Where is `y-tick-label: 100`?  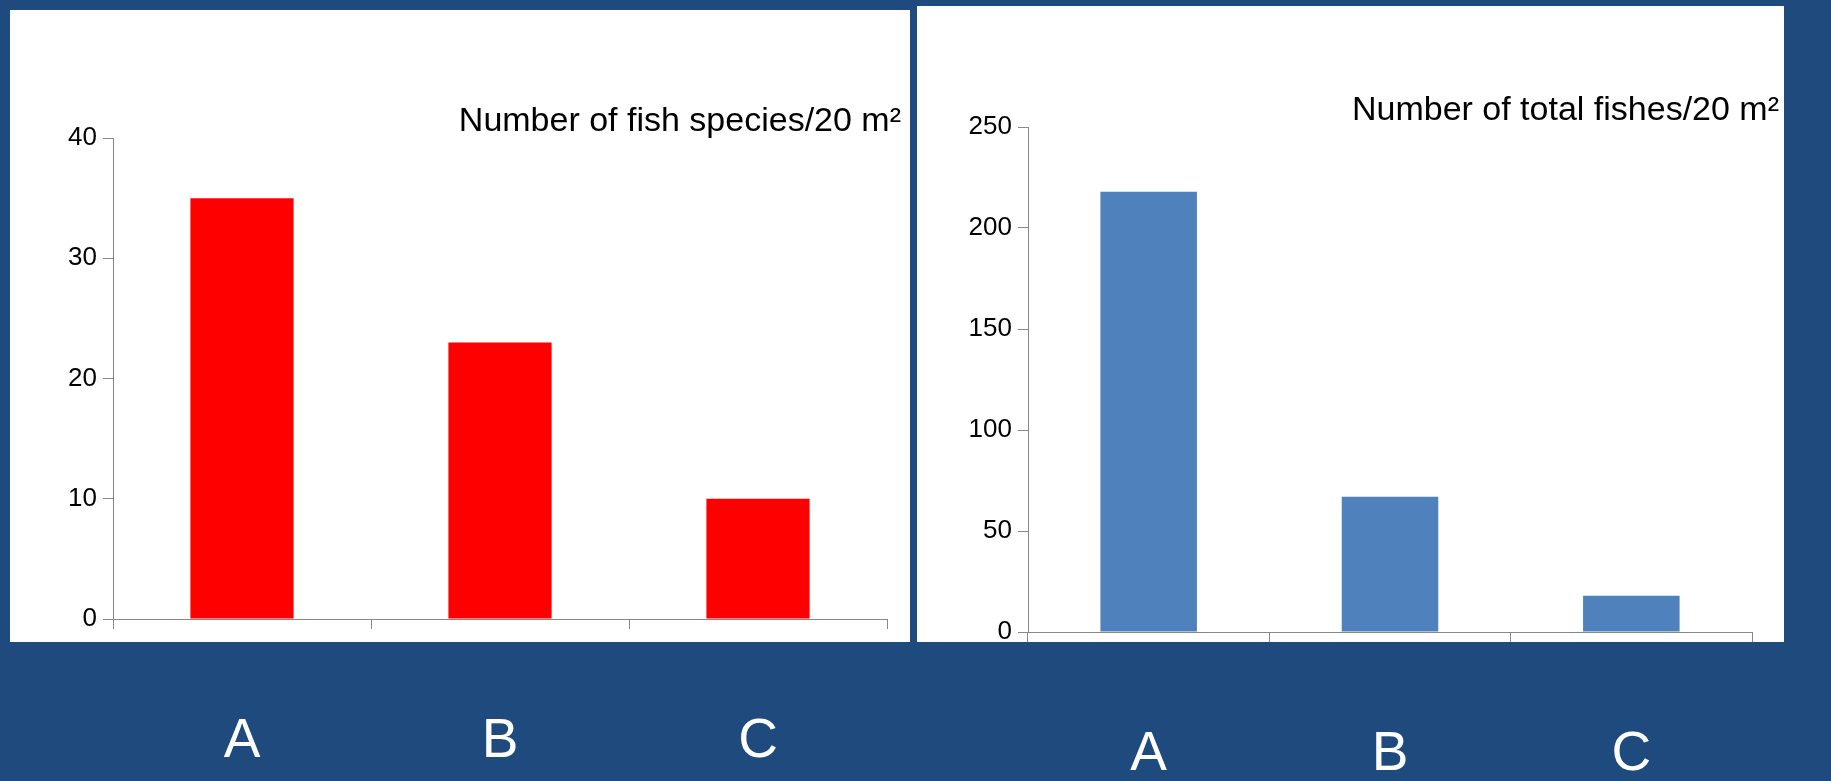
y-tick-label: 100 is located at coordinates (990, 428).